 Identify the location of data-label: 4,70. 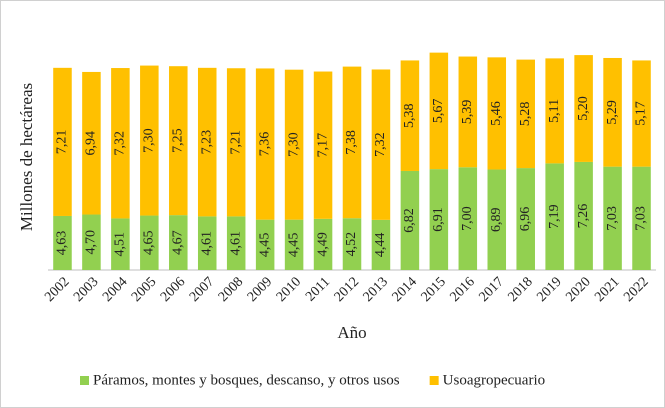
(91, 242).